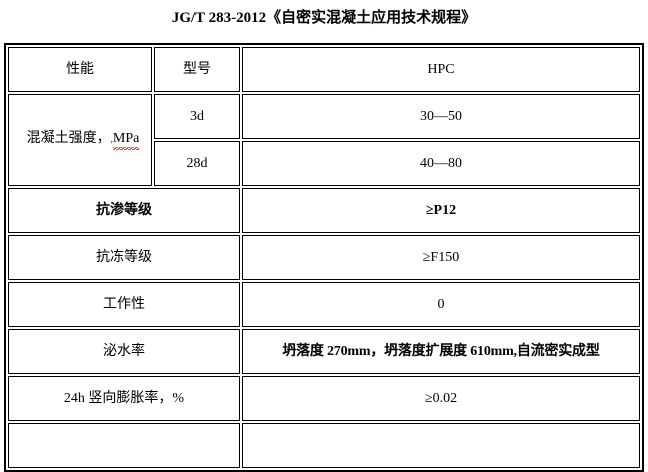 Image resolution: width=648 pixels, height=472 pixels. What do you see at coordinates (124, 304) in the screenshot?
I see `row-label-workability: 工作性` at bounding box center [124, 304].